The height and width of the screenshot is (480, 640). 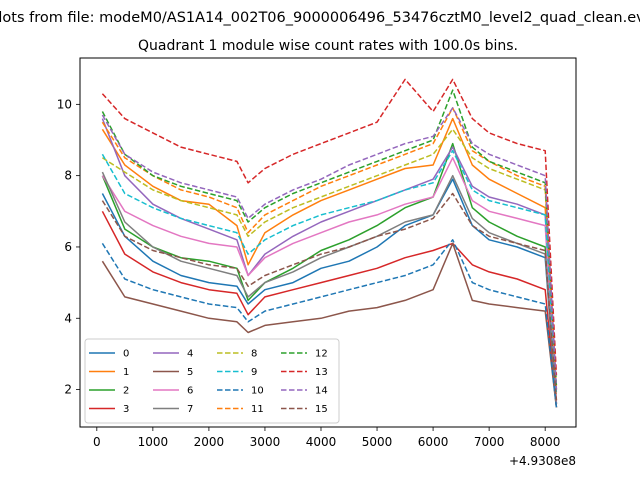 I want to click on legend-label-10: 10, so click(x=257, y=391).